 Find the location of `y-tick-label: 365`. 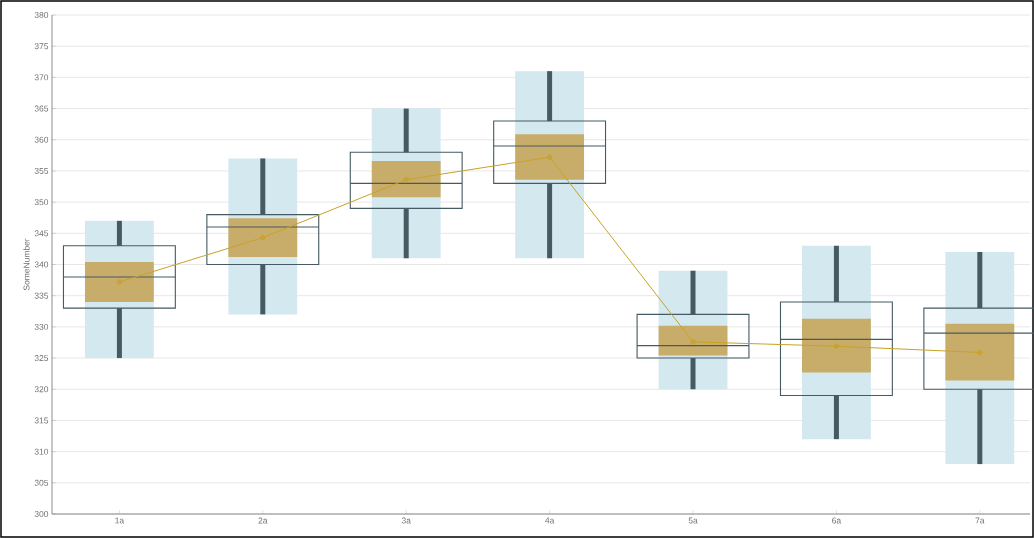

y-tick-label: 365 is located at coordinates (41, 108).